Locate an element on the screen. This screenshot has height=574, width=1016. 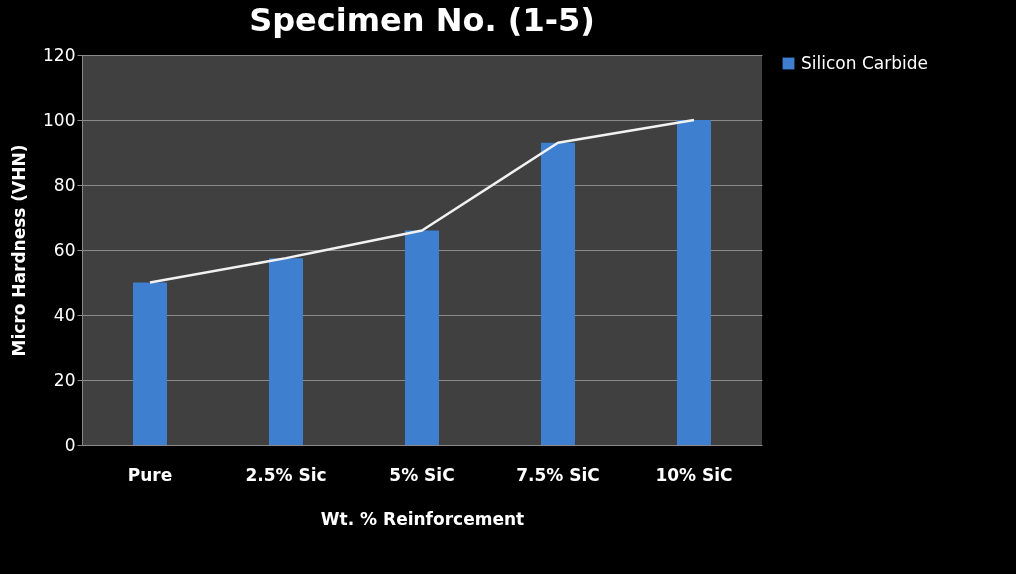
x-tick-label: 10% SiC is located at coordinates (694, 474).